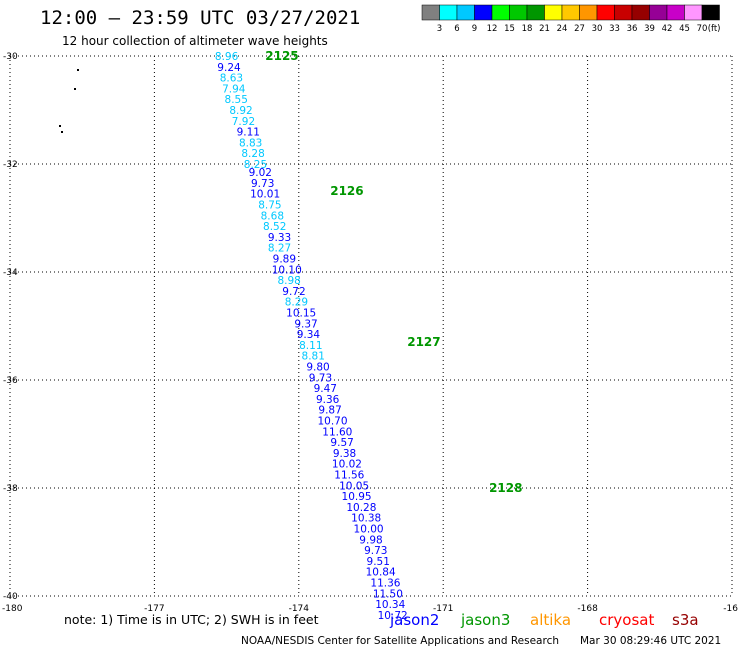 The image size is (740, 650). I want to click on colorbar-tick-label: 70, so click(702, 29).